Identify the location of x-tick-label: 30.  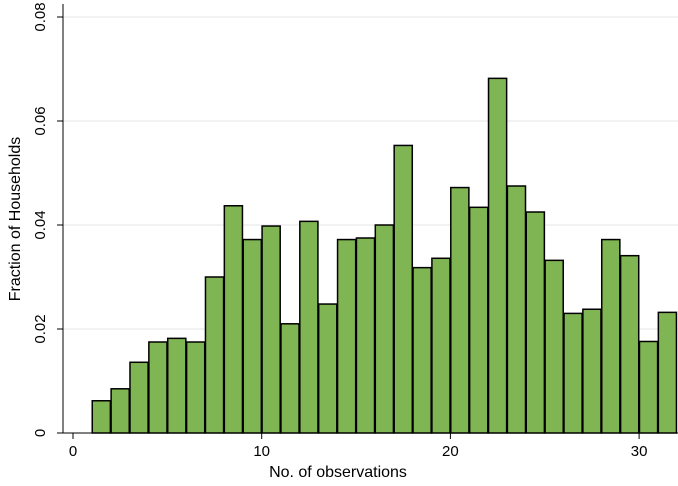
(639, 451).